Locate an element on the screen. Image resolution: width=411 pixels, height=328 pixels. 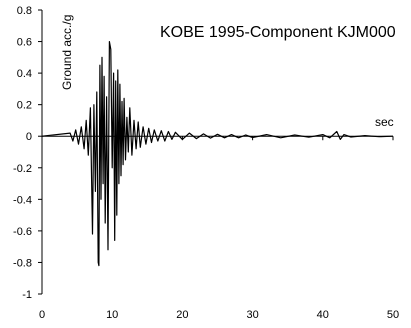
y-tick-label: -1 is located at coordinates (27, 295).